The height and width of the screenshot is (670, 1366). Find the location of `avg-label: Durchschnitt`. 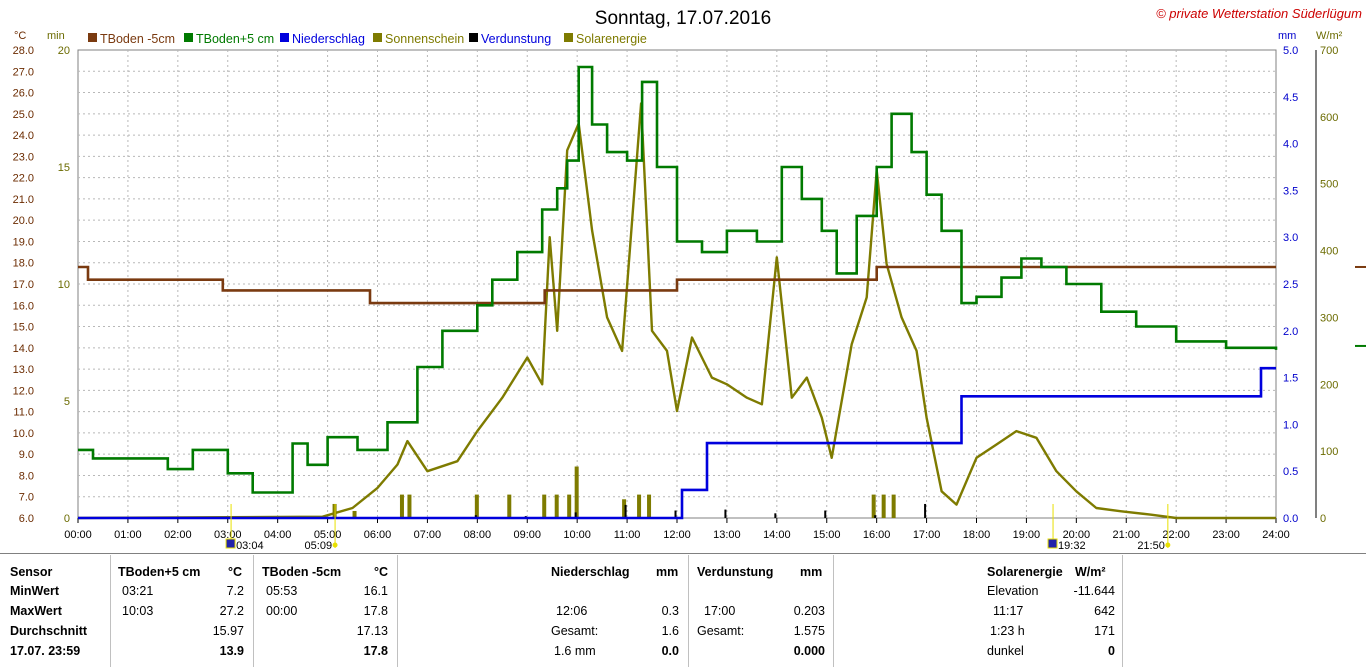

avg-label: Durchschnitt is located at coordinates (49, 631).